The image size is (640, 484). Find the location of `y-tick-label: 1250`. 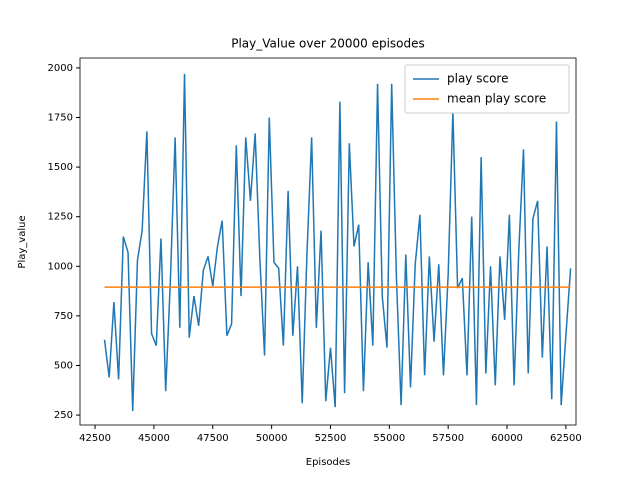

y-tick-label: 1250 is located at coordinates (60, 217).